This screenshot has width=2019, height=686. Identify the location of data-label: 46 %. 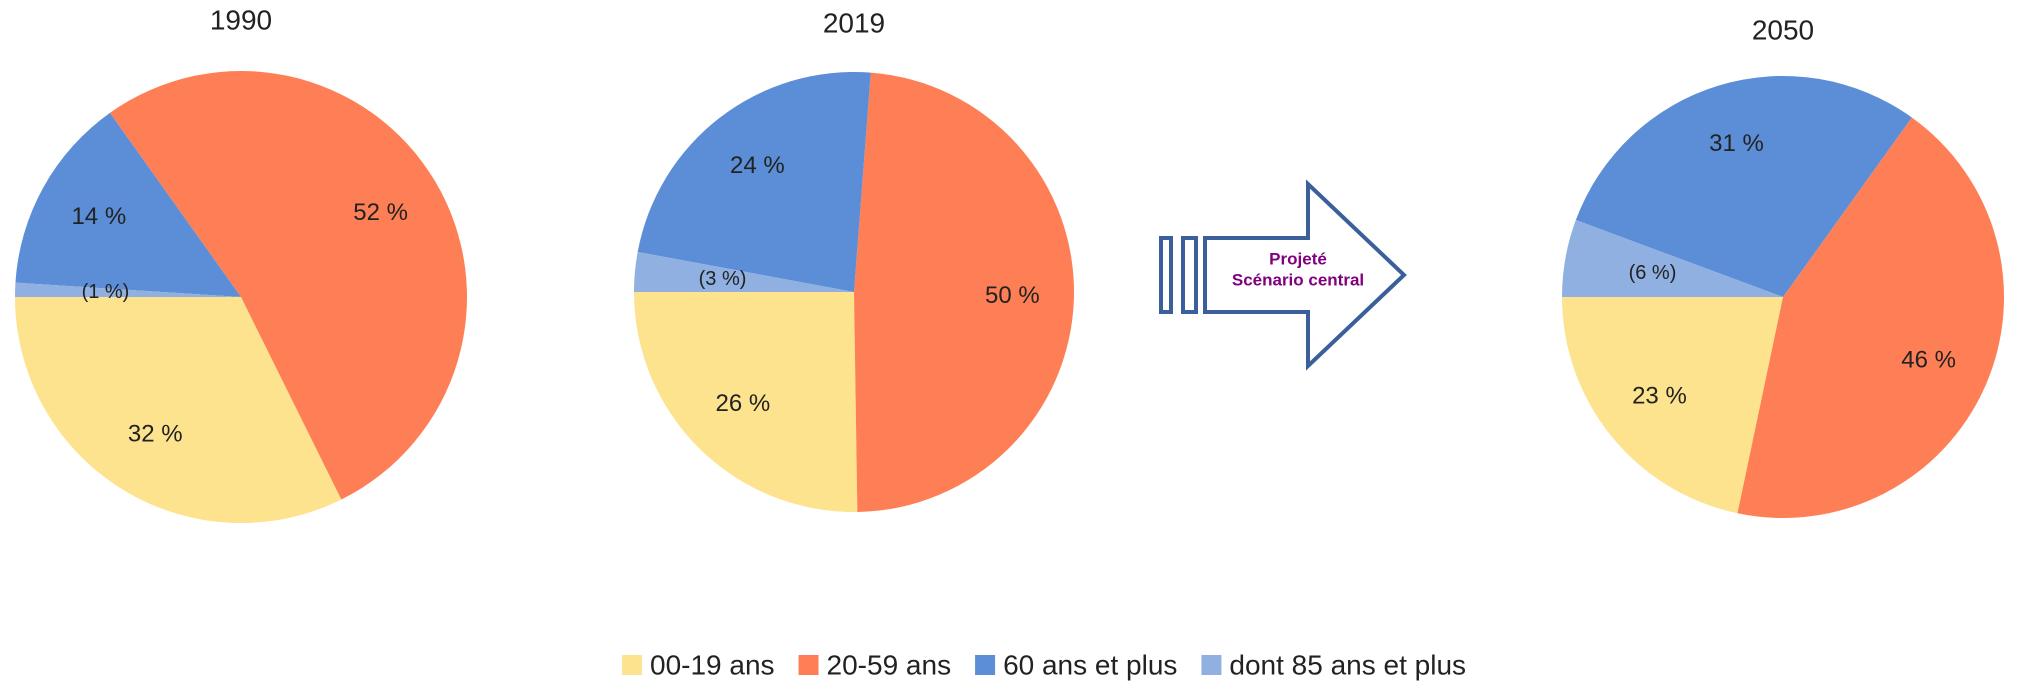
(1928, 359).